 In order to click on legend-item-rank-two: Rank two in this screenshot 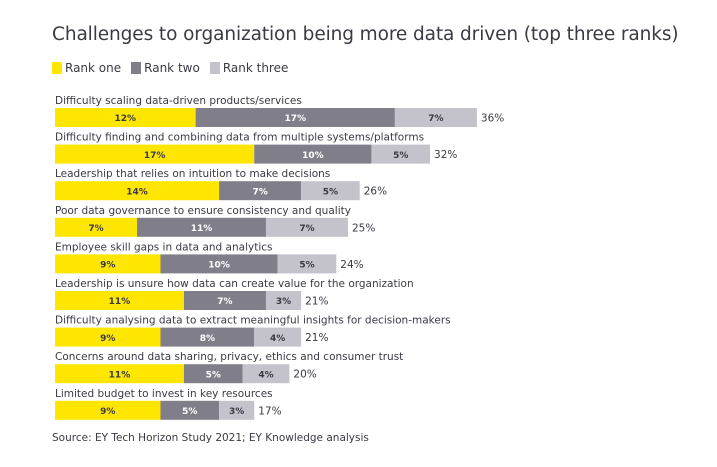, I will do `click(165, 68)`.